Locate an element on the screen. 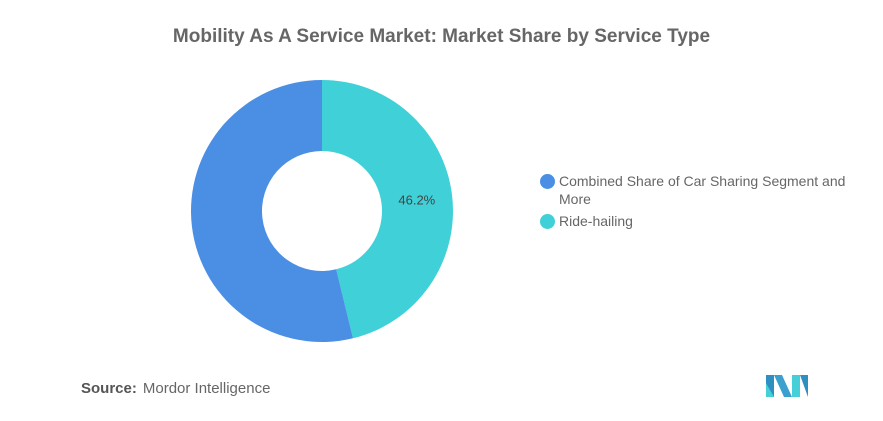 The height and width of the screenshot is (421, 883). legend-label: Ride-hailing is located at coordinates (596, 221).